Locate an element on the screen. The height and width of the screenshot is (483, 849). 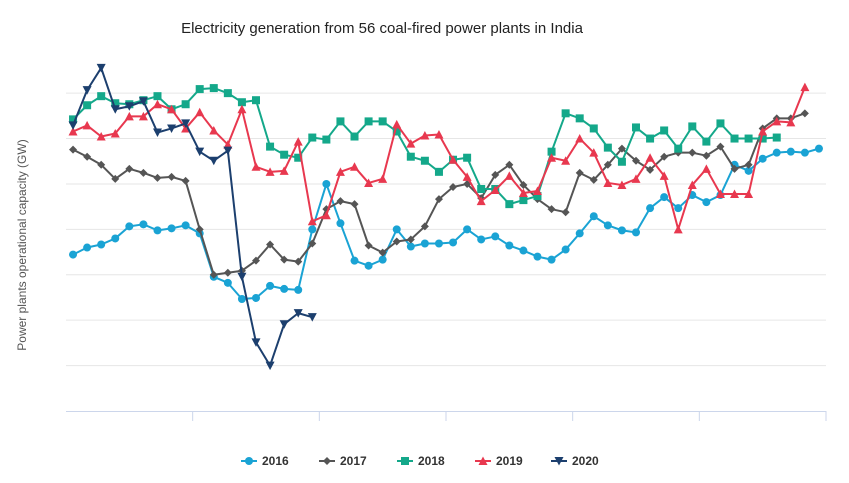
legend-item-2020: 2020 is located at coordinates (575, 461).